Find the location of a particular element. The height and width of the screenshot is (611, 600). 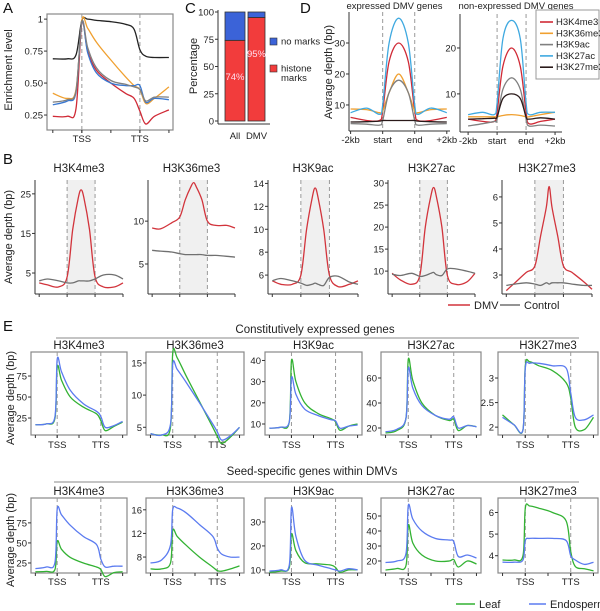

chart-e-h3k9ac: 10 20 30 TSS TTS H3K9ac is located at coordinates (306, 537).